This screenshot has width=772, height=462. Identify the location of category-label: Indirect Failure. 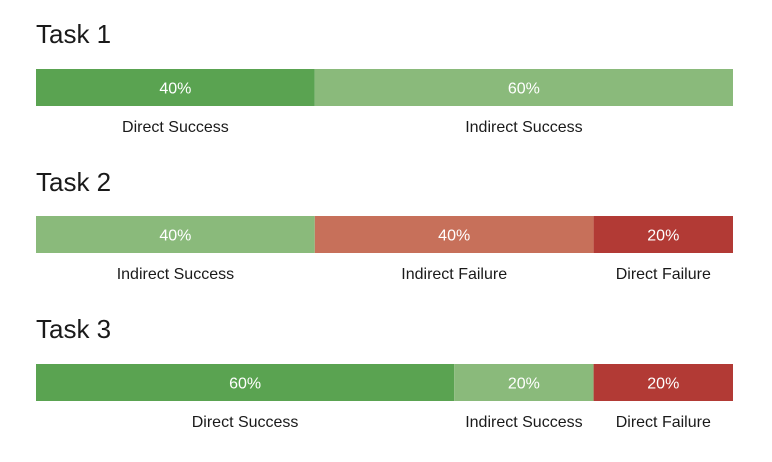
(454, 274).